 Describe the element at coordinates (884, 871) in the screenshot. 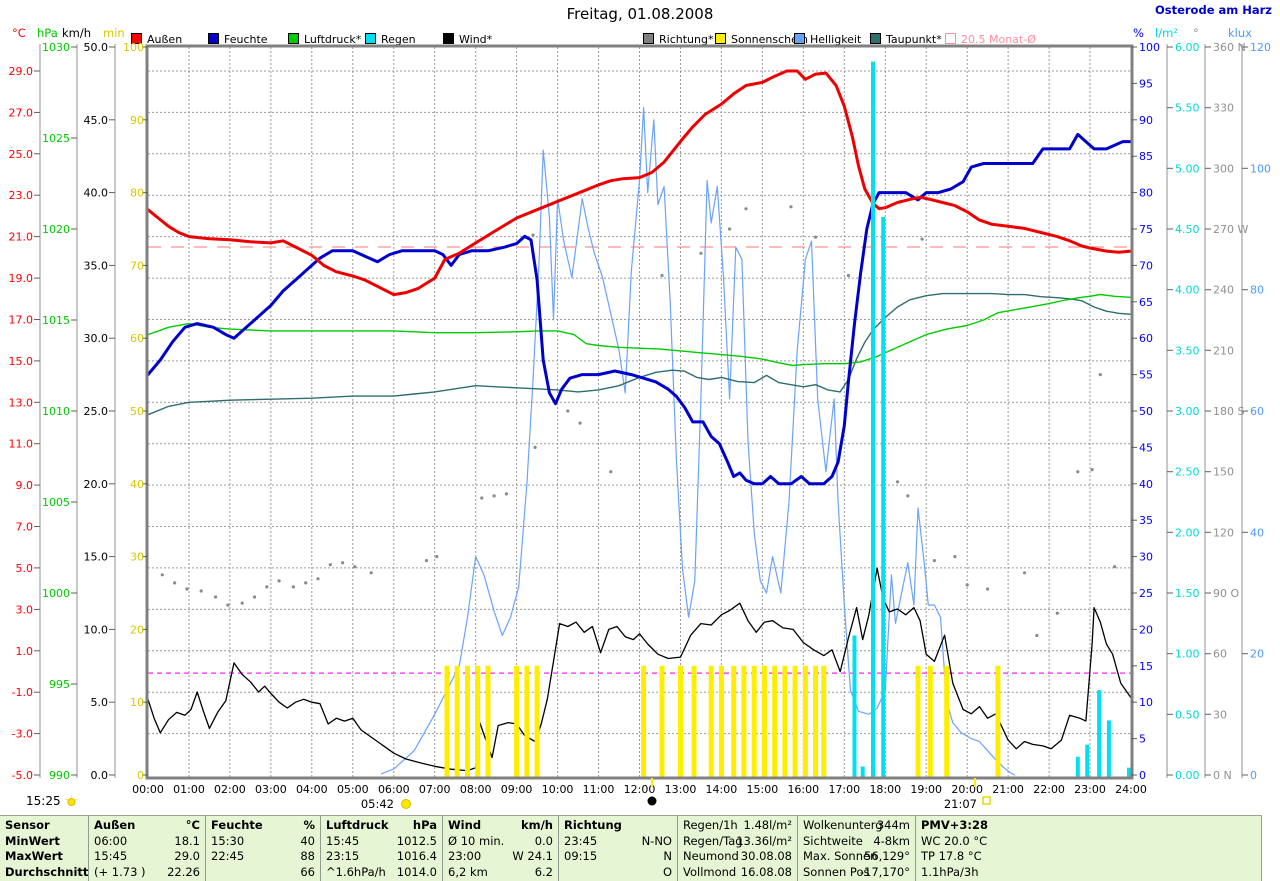

I see `summary-value: -17,170°` at that location.